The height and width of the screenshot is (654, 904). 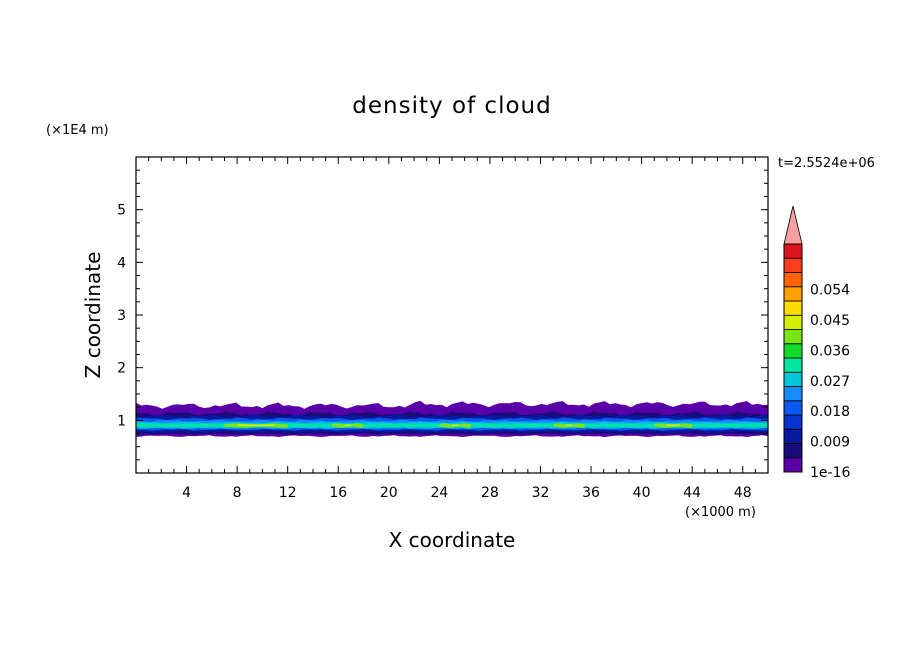 I want to click on colorbar, so click(x=793, y=339).